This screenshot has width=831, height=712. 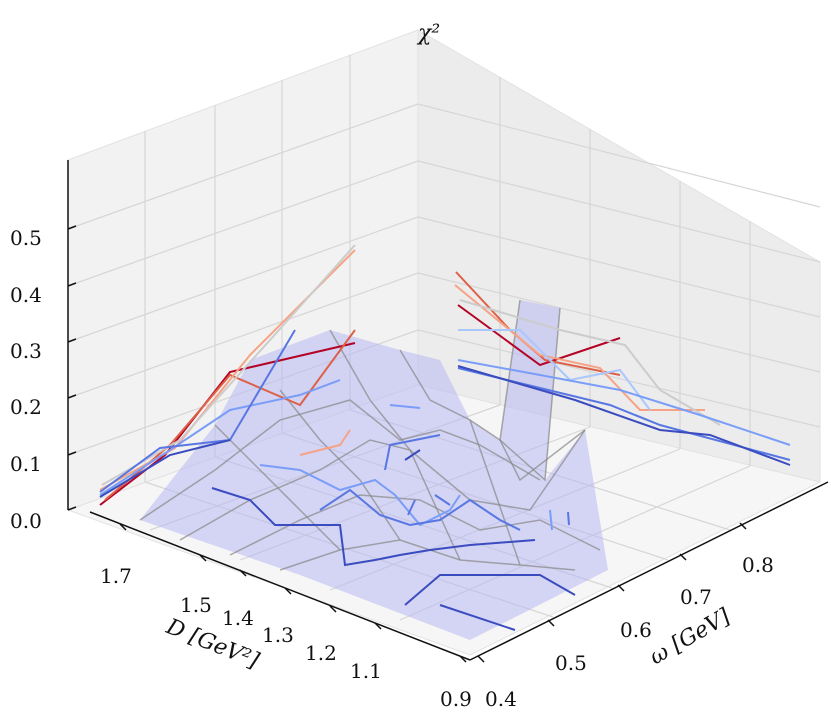 What do you see at coordinates (278, 635) in the screenshot?
I see `x-tick-label: 1.3` at bounding box center [278, 635].